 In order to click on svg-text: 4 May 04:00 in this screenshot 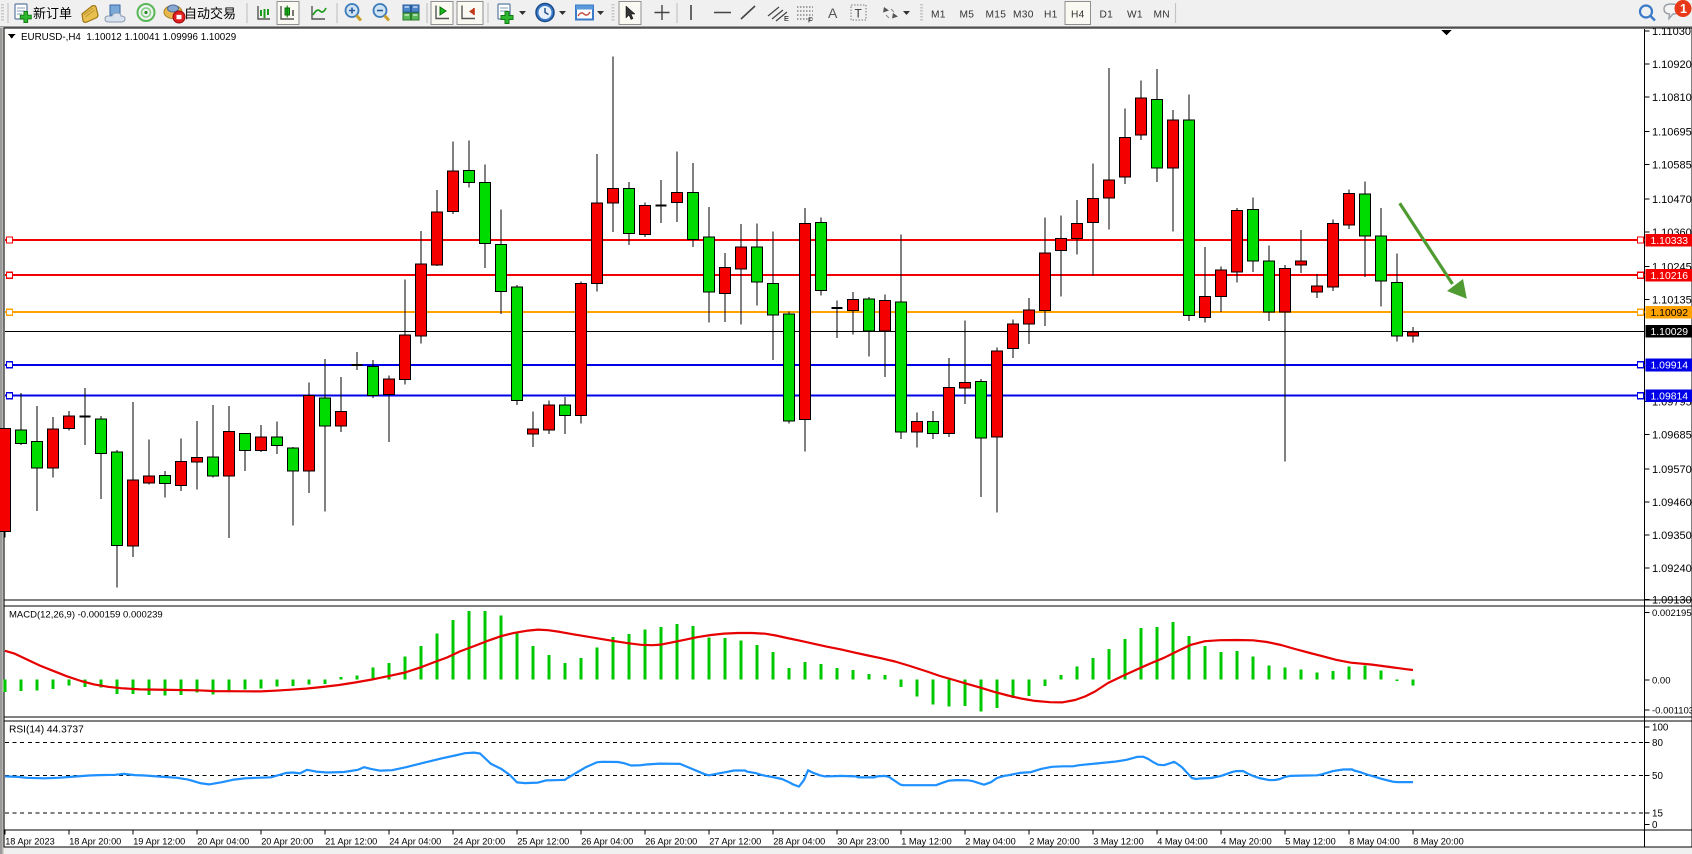, I will do `click(1182, 842)`.